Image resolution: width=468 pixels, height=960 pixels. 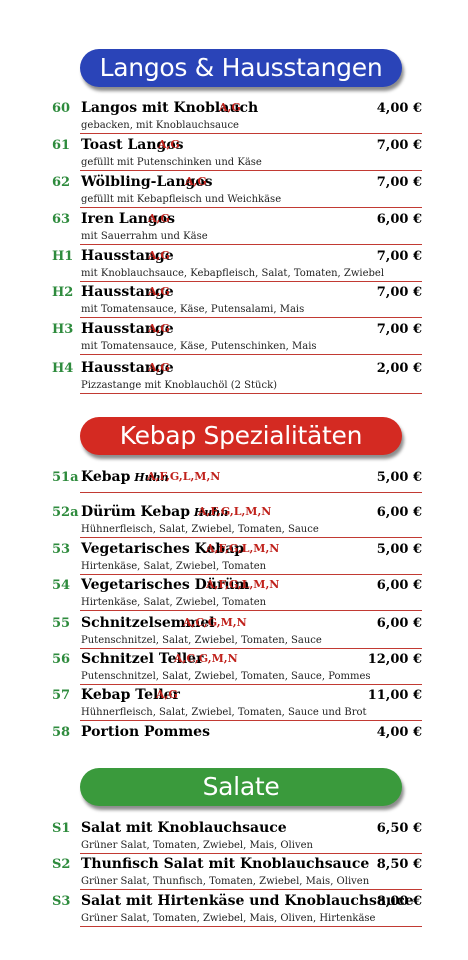 I want to click on item-price: 8,50 €, so click(x=399, y=864).